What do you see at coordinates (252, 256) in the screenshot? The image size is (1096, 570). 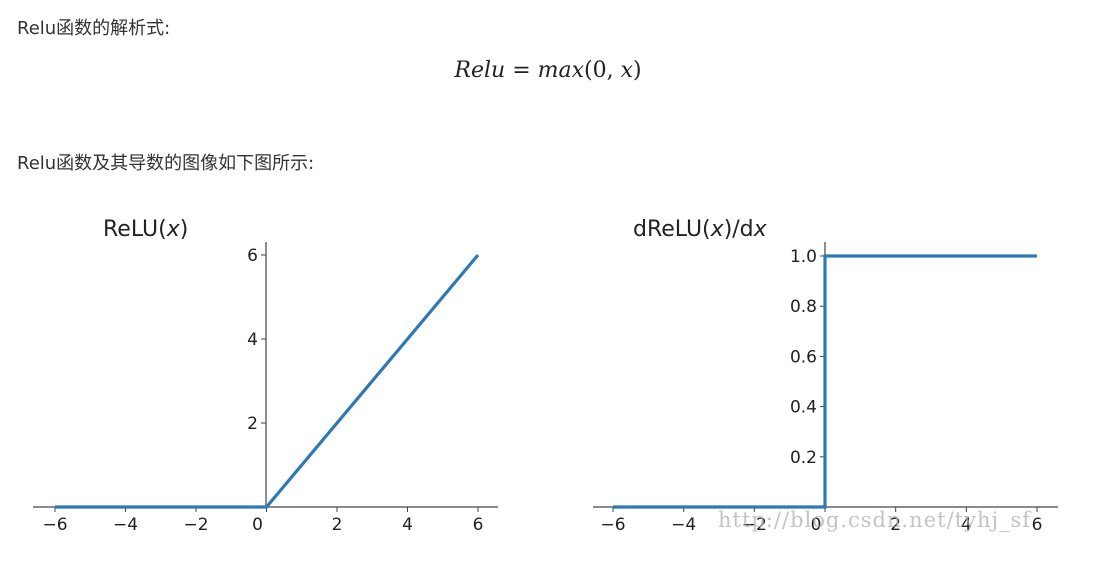 I see `y-tick-label: 6` at bounding box center [252, 256].